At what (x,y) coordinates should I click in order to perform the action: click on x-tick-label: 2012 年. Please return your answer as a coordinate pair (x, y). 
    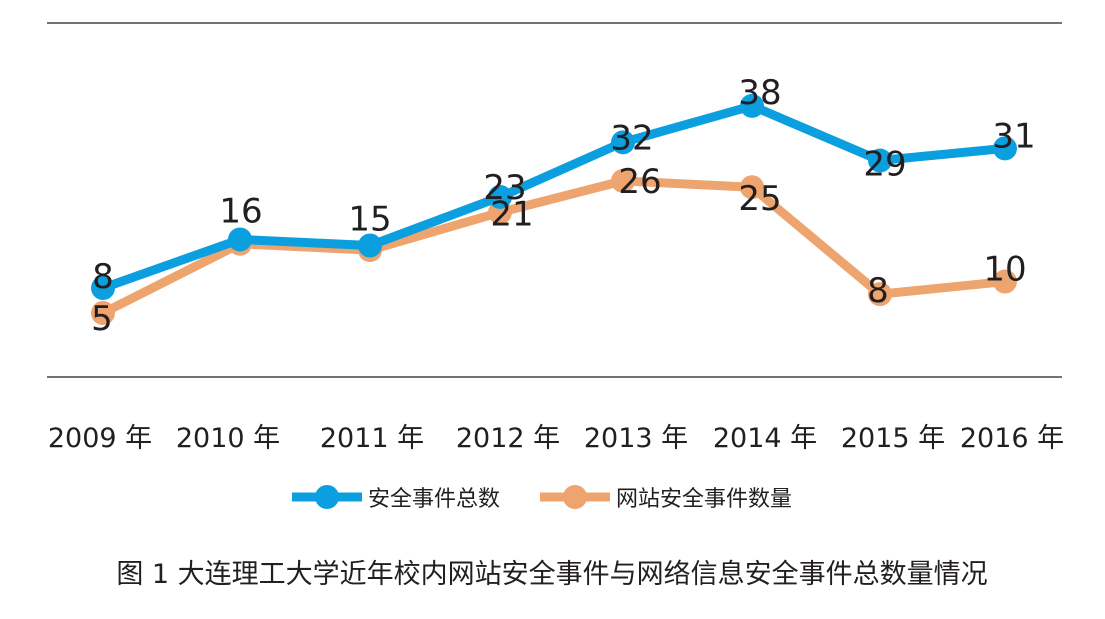
    Looking at the image, I should click on (508, 438).